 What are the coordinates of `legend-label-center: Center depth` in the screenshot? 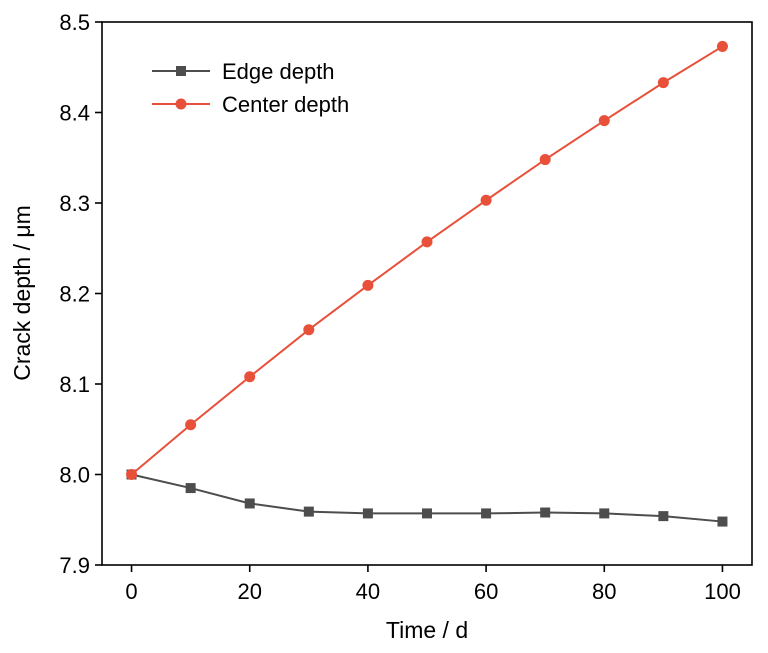 It's located at (285, 104).